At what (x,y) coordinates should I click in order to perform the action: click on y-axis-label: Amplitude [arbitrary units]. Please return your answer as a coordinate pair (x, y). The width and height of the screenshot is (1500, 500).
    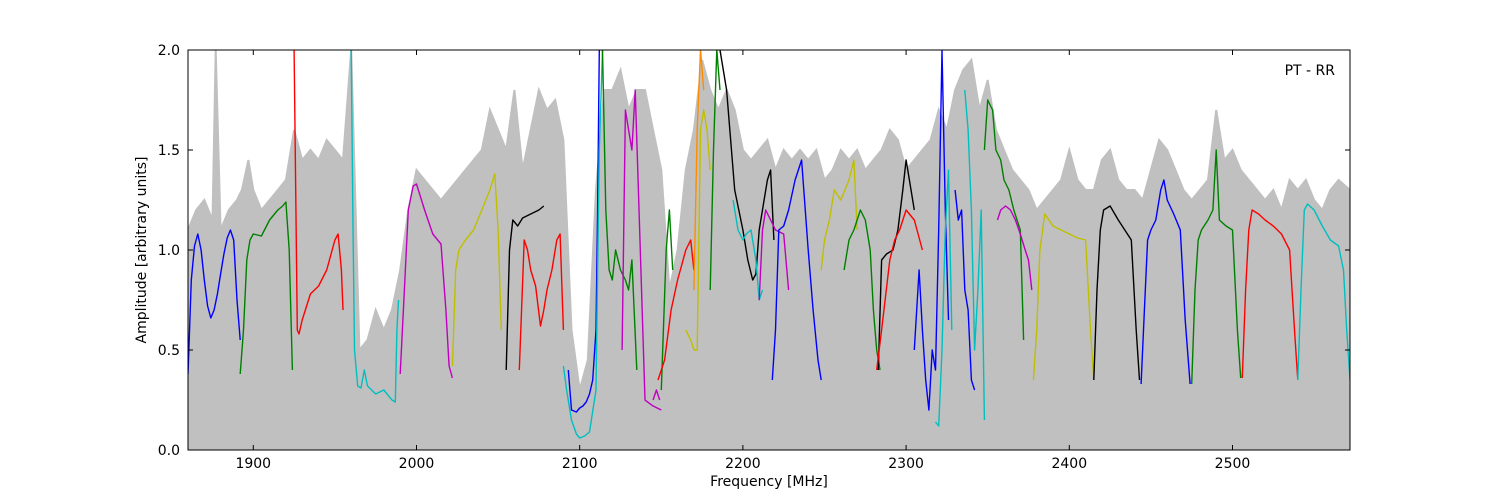
    Looking at the image, I should click on (142, 250).